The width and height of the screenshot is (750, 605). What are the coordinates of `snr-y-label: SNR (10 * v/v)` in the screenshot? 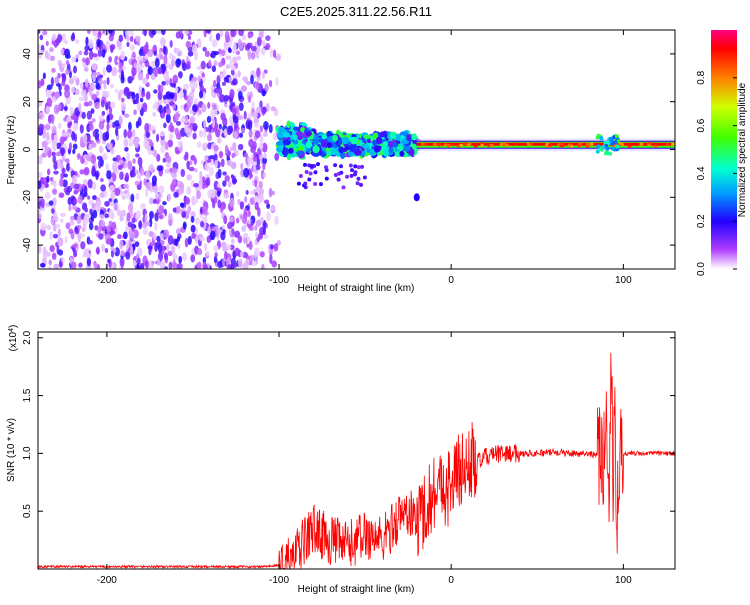 It's located at (11, 450).